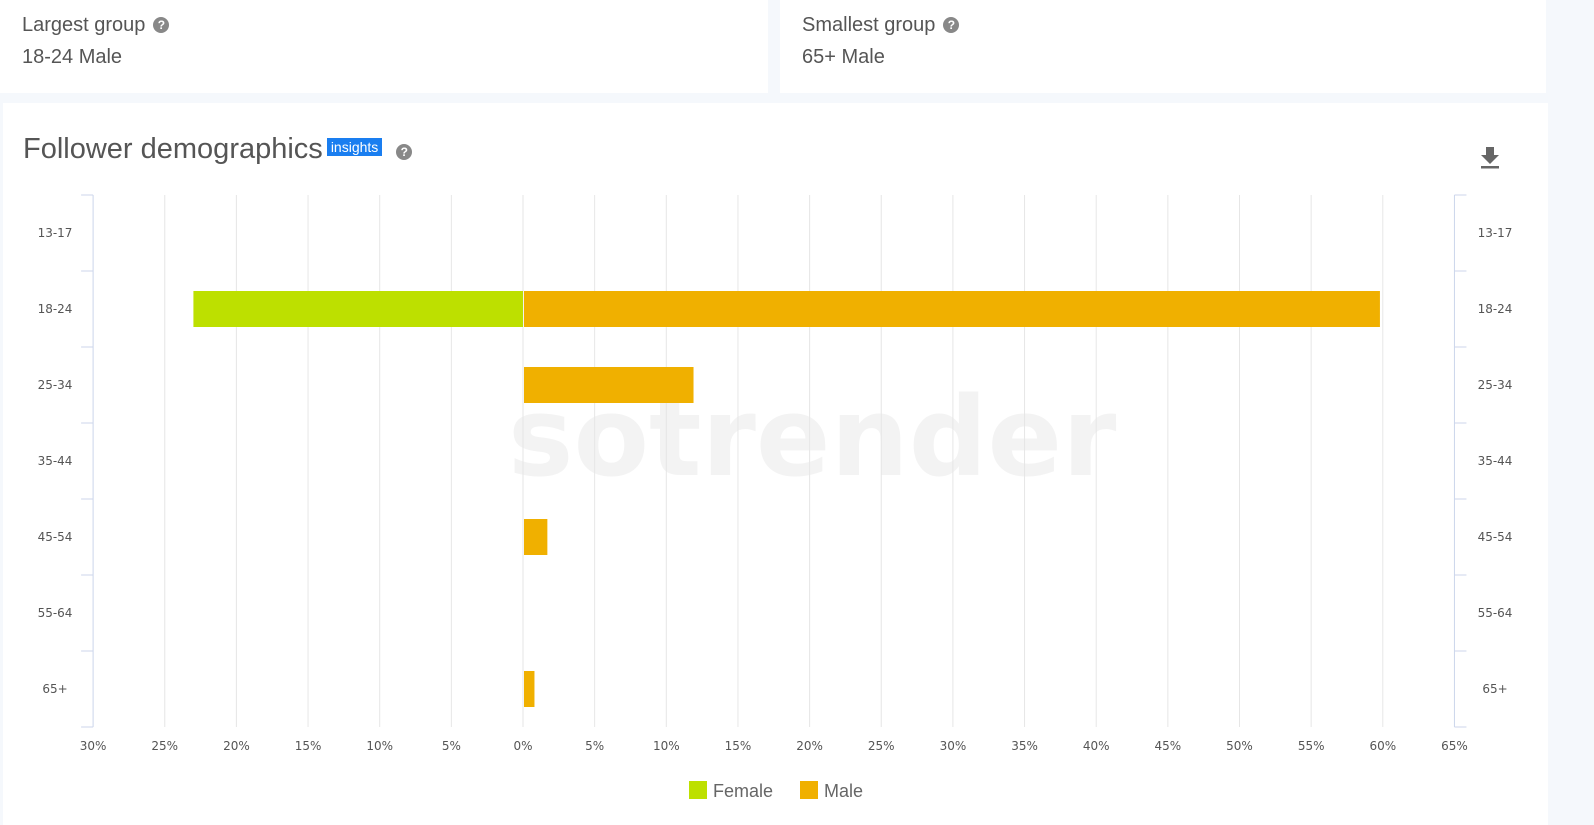  What do you see at coordinates (55, 461) in the screenshot?
I see `y-label-left: 35-44` at bounding box center [55, 461].